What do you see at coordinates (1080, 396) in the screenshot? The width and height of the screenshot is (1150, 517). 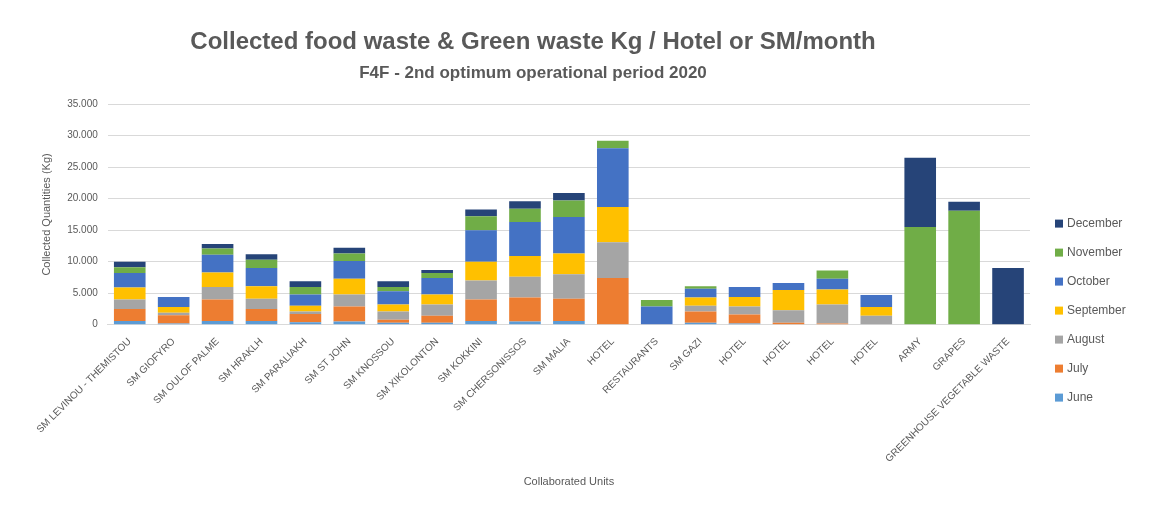 I see `legend-label: June` at bounding box center [1080, 396].